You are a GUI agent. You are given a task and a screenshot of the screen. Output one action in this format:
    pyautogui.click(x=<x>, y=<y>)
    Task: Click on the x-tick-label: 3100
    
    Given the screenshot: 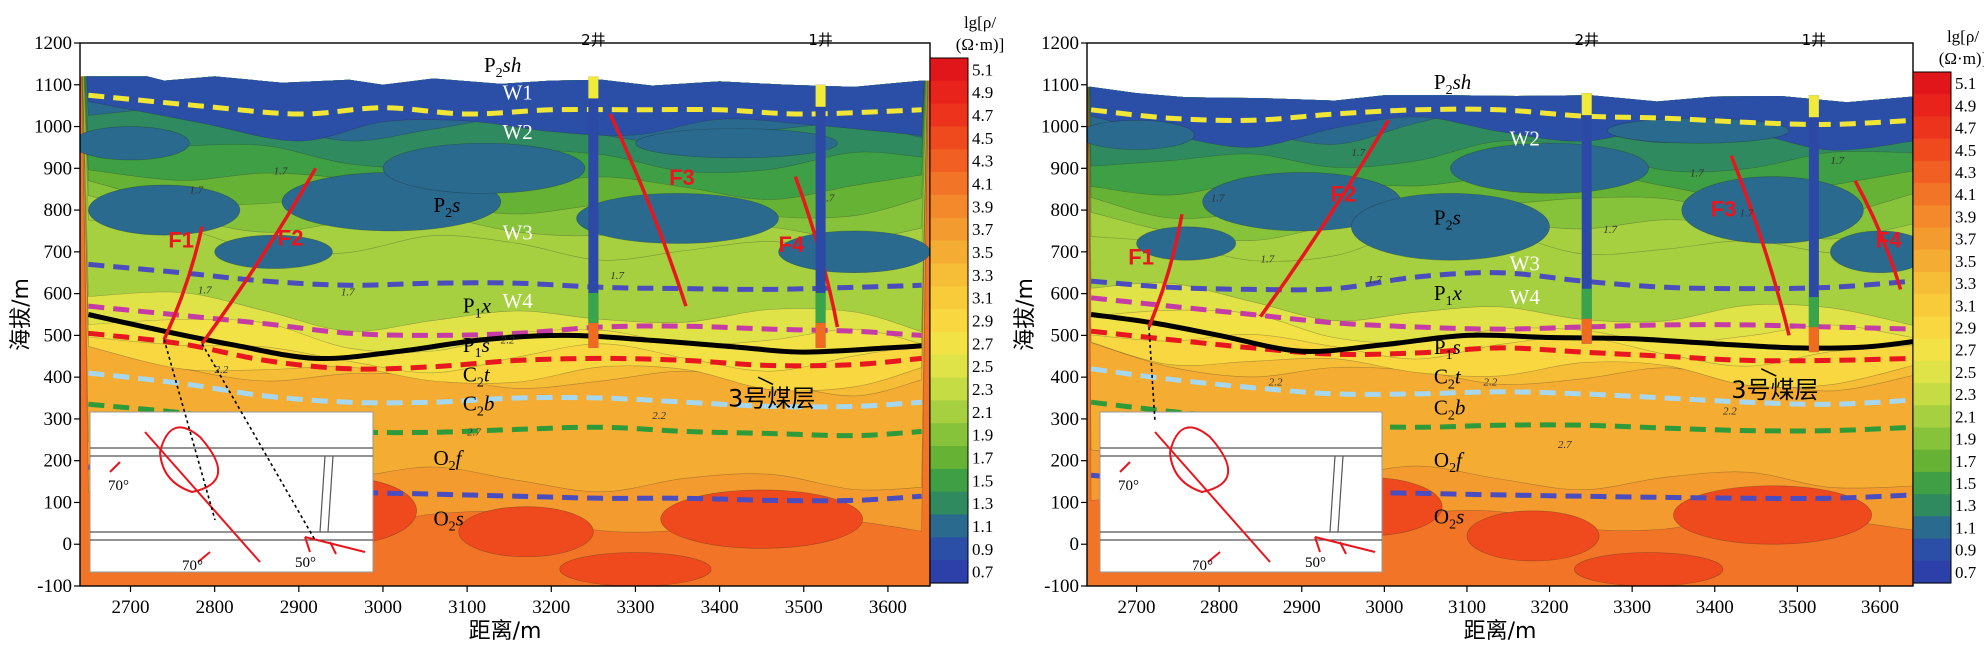 What is the action you would take?
    pyautogui.click(x=467, y=607)
    